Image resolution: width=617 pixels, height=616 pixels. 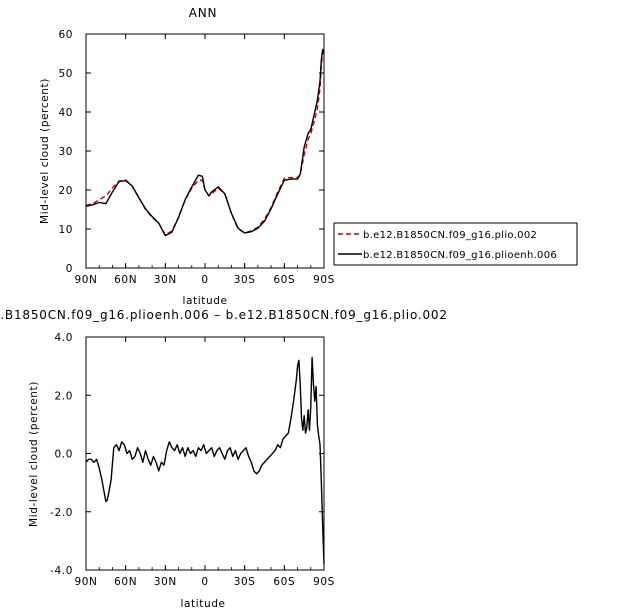 What do you see at coordinates (69, 269) in the screenshot?
I see `top-y-tick-label: 0` at bounding box center [69, 269].